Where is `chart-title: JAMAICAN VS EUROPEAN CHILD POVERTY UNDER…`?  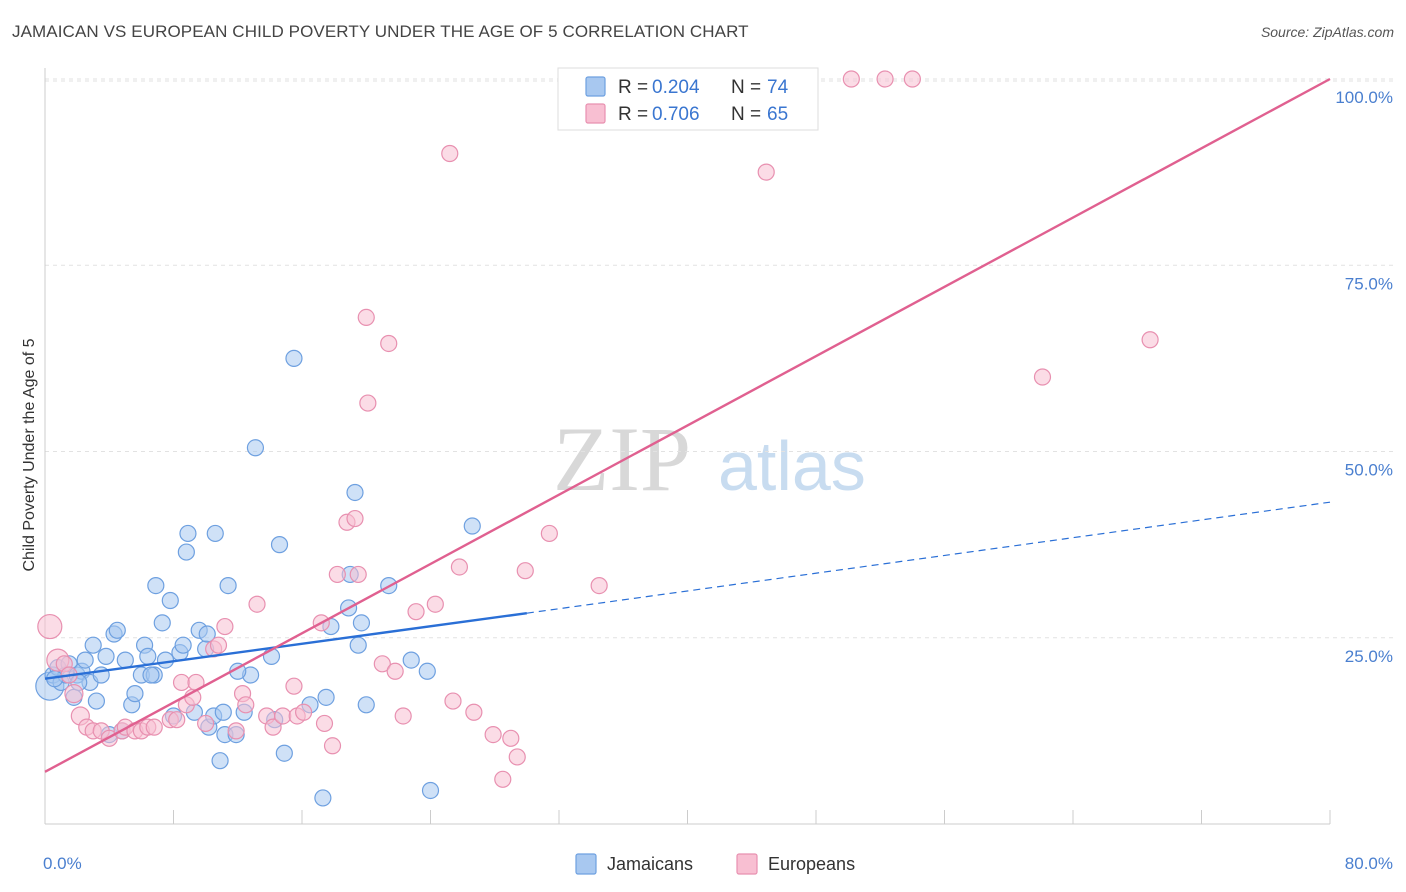 chart-title: JAMAICAN VS EUROPEAN CHILD POVERTY UNDER… is located at coordinates (380, 31).